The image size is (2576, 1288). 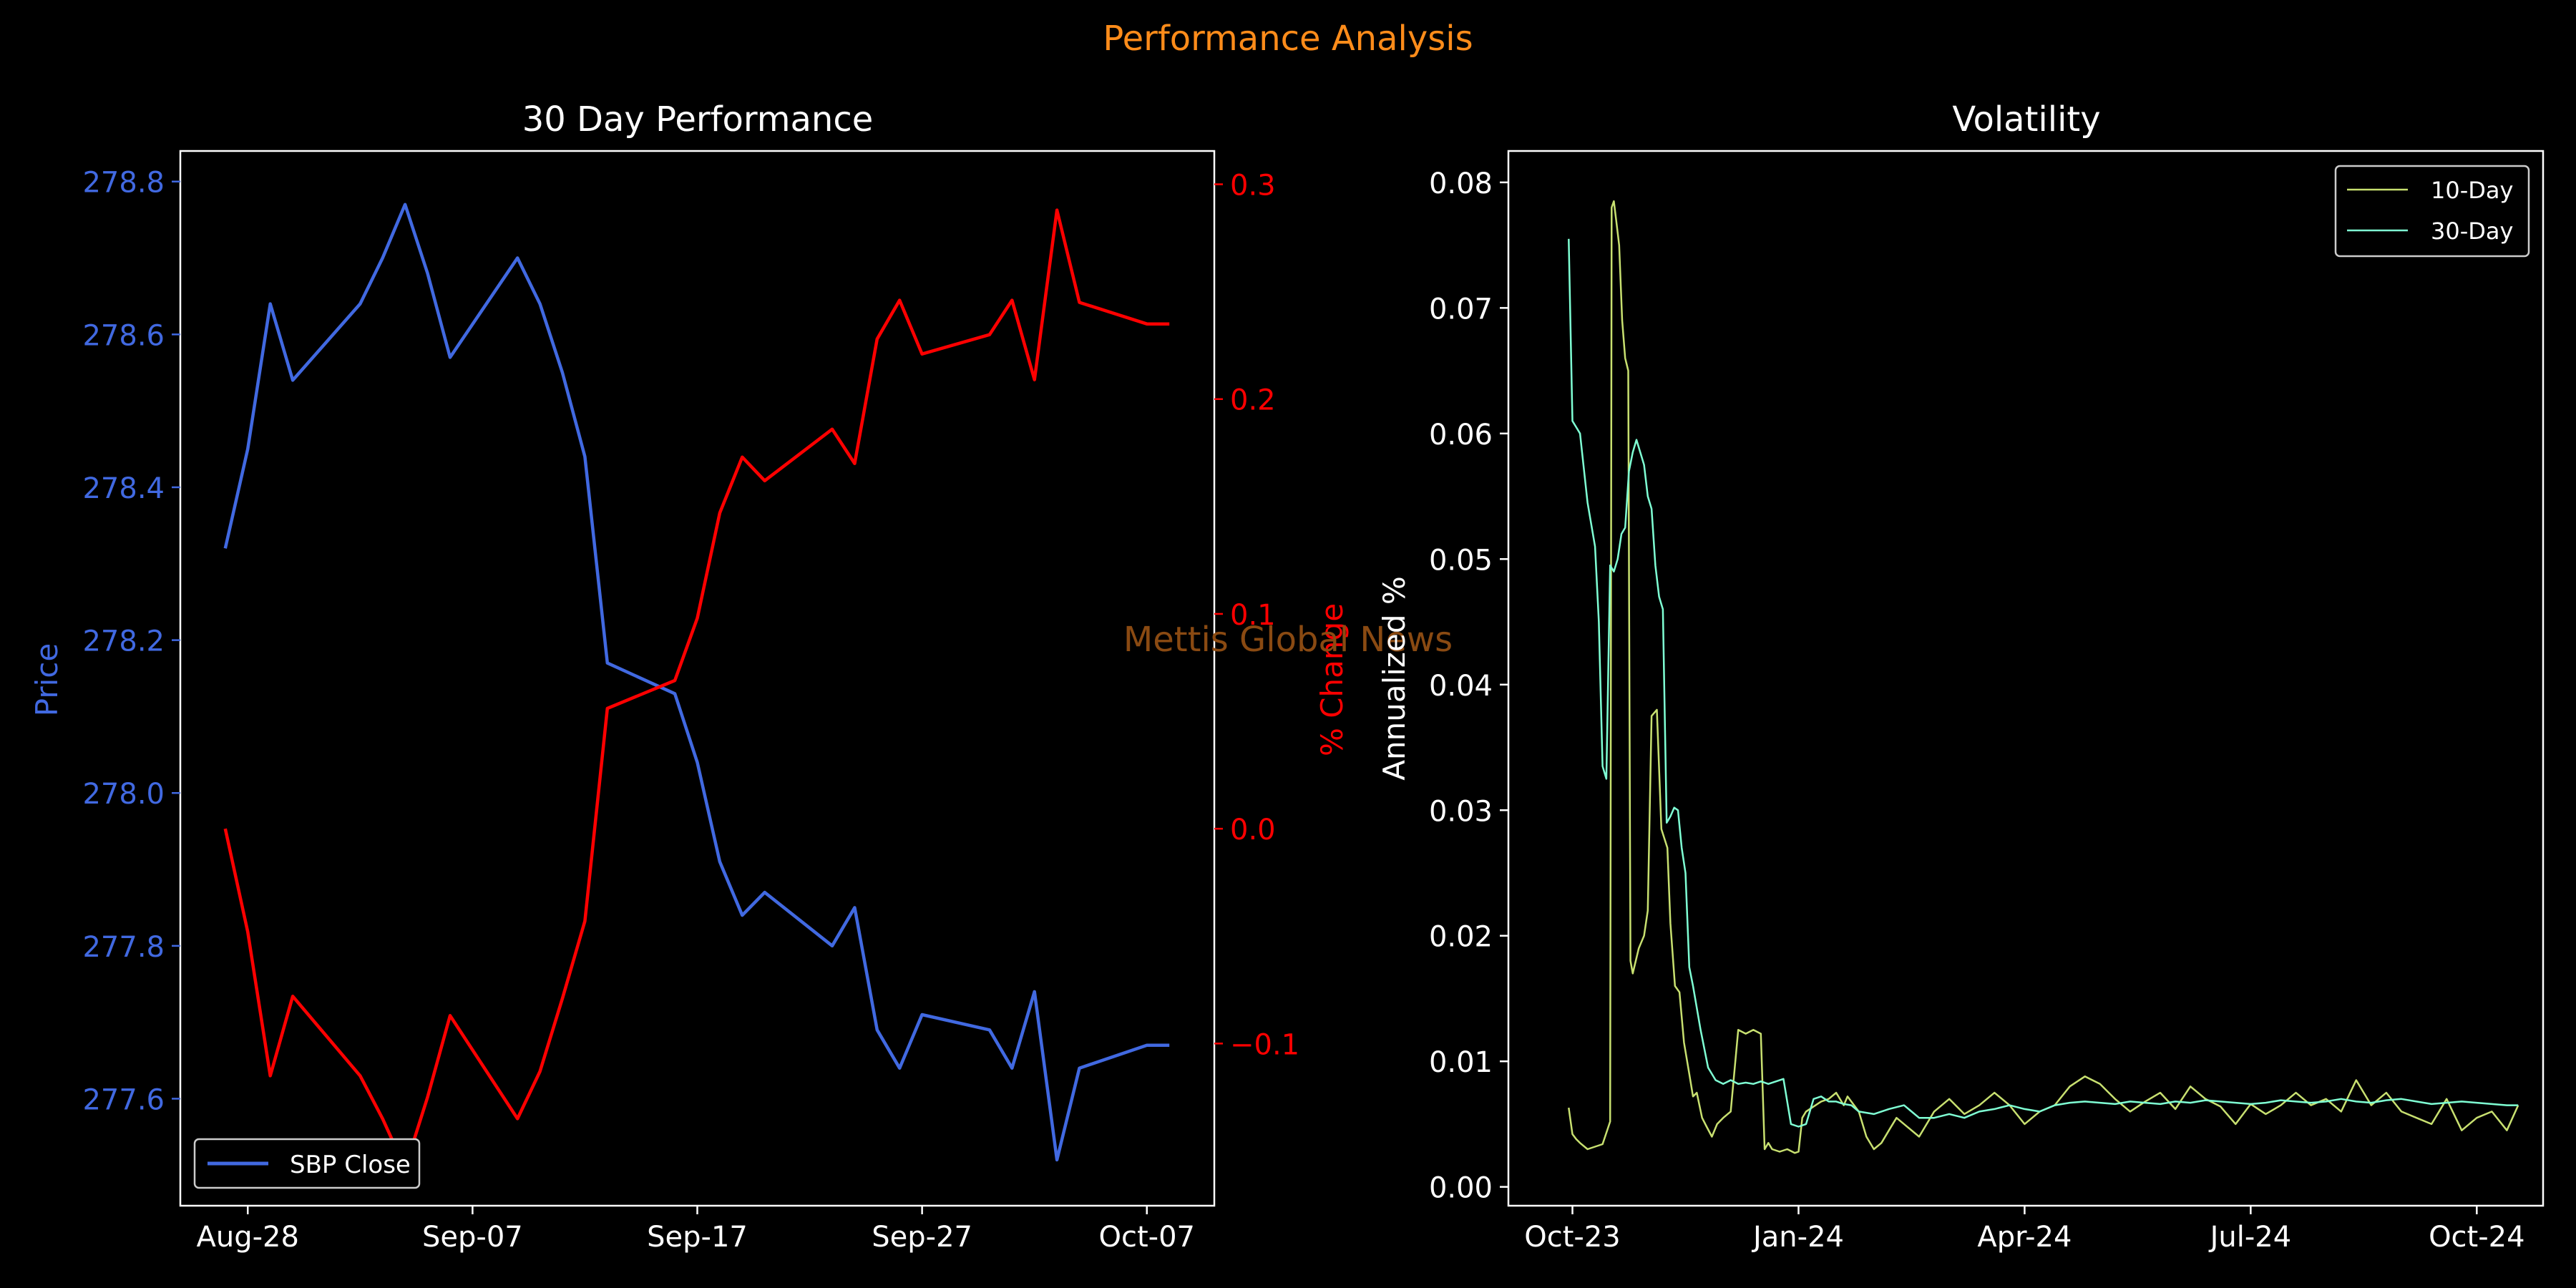 I want to click on volatility-x-tick-label: Jan-24, so click(x=1797, y=1237).